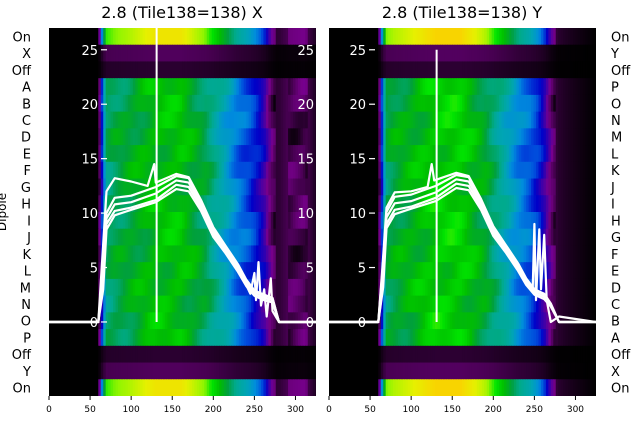 The height and width of the screenshot is (440, 640). Describe the element at coordinates (22, 389) in the screenshot. I see `dipole-row-label: On` at that location.